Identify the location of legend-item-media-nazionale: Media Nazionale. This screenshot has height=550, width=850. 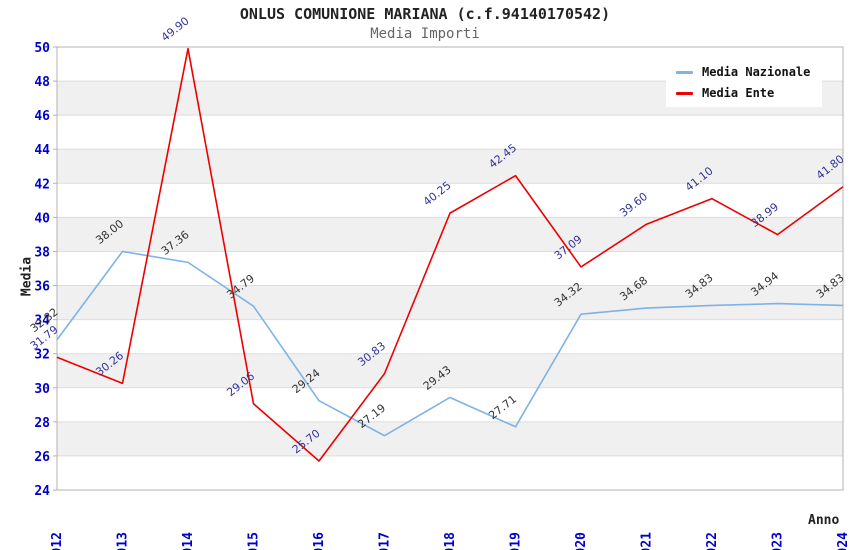
(743, 72).